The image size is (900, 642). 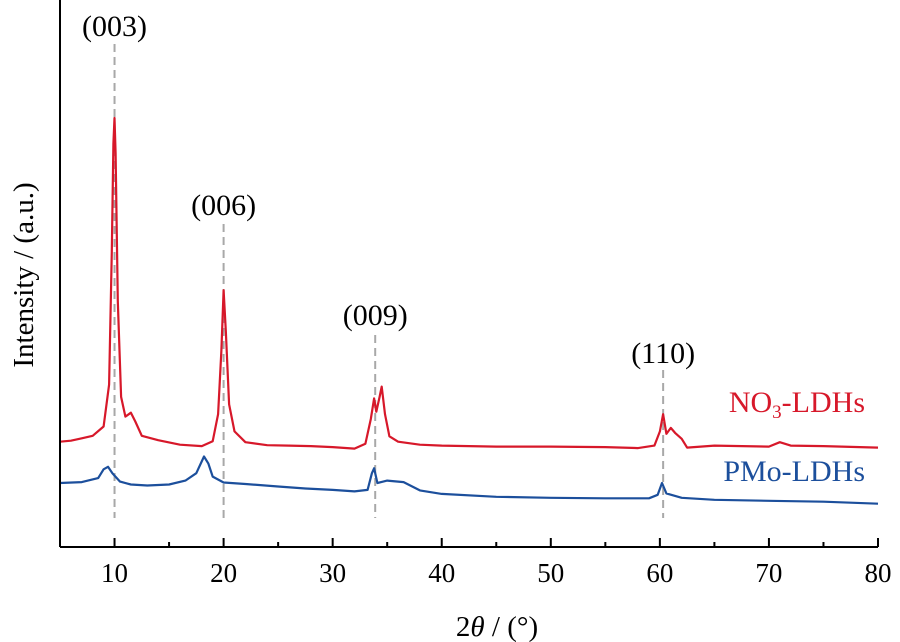 What do you see at coordinates (463, 626) in the screenshot?
I see `x-axis-title-prefix: 2` at bounding box center [463, 626].